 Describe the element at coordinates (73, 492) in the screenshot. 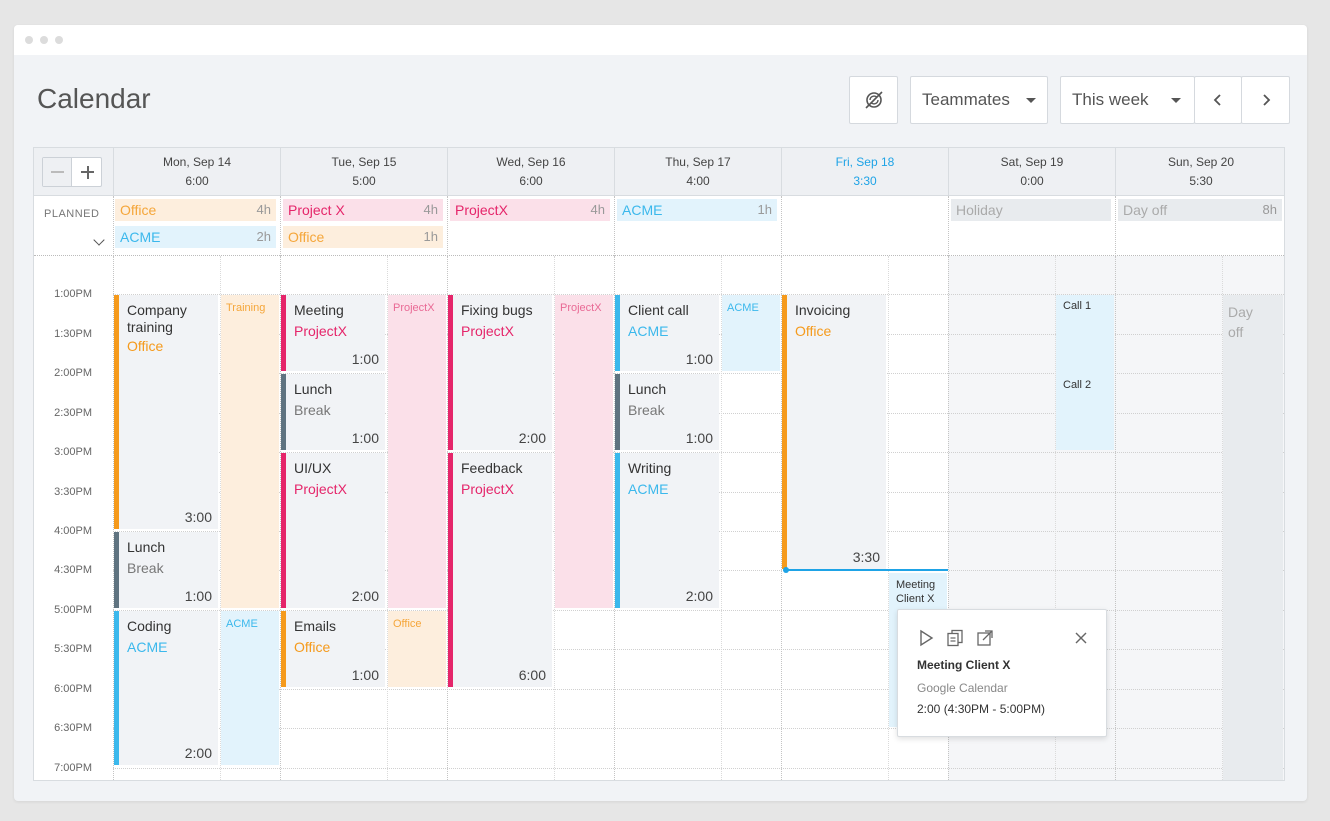

I see `time-label: 3:30PM` at that location.